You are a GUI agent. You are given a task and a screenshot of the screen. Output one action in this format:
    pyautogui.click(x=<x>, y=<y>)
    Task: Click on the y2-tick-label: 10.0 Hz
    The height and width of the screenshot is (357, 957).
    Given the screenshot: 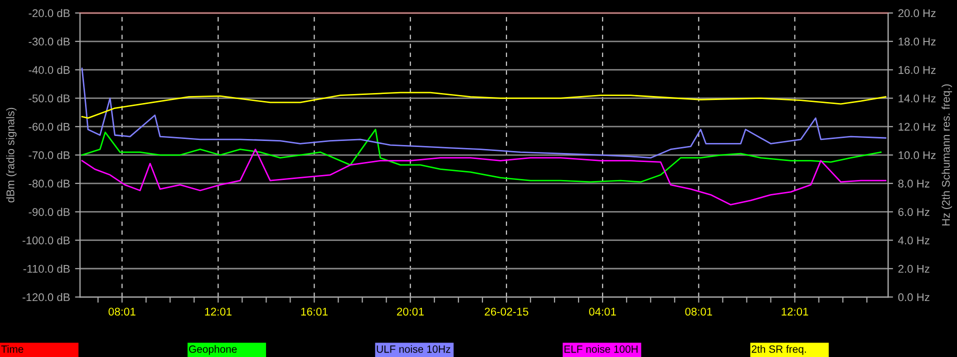 What is the action you would take?
    pyautogui.click(x=917, y=155)
    